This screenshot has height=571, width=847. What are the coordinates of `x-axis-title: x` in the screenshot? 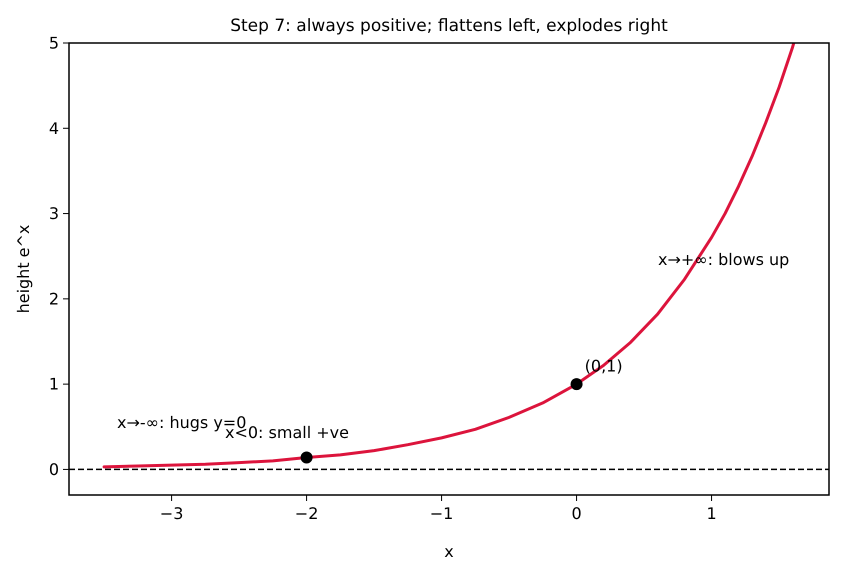 It's located at (449, 551).